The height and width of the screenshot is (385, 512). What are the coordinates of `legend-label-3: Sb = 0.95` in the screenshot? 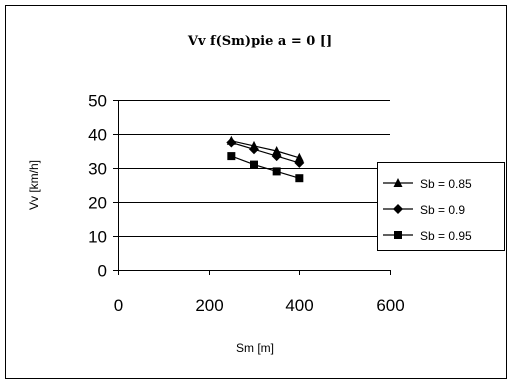 It's located at (446, 236).